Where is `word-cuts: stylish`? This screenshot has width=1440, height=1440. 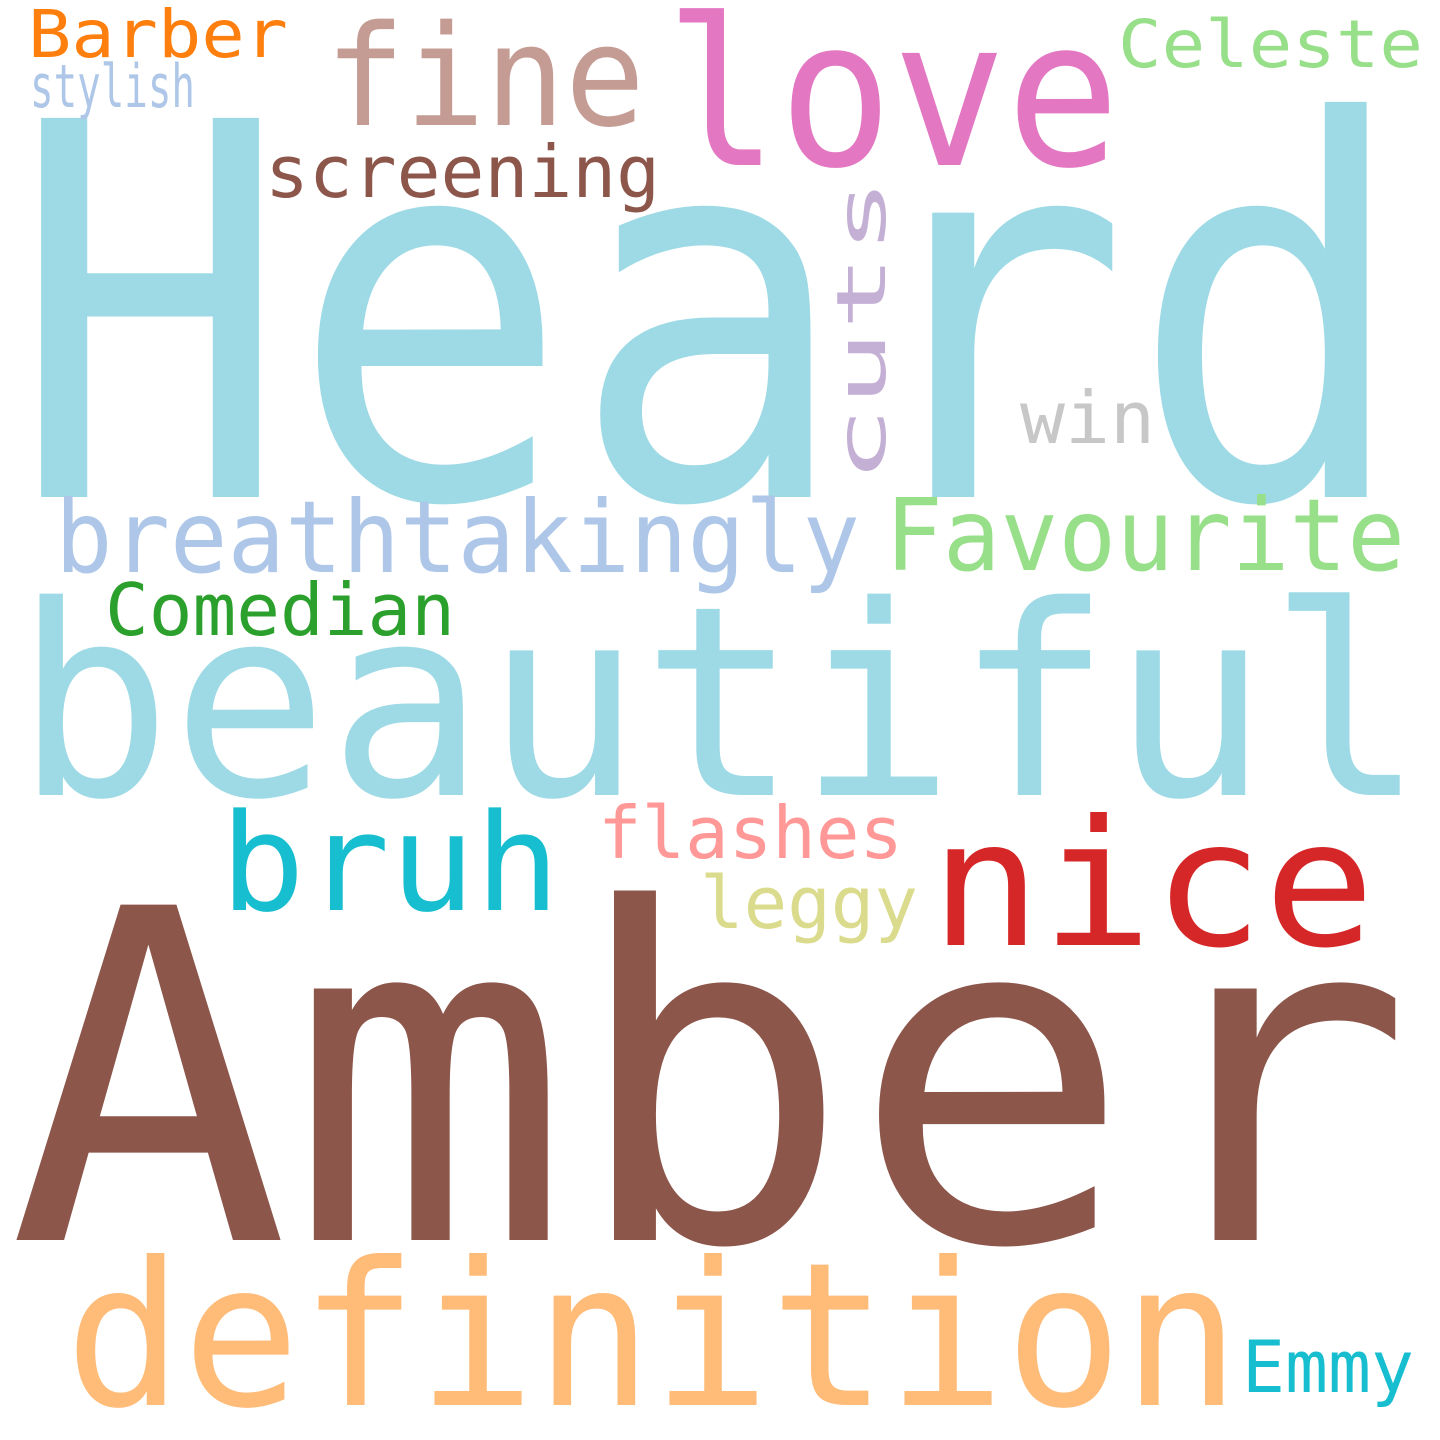 word-cuts: stylish is located at coordinates (112, 87).